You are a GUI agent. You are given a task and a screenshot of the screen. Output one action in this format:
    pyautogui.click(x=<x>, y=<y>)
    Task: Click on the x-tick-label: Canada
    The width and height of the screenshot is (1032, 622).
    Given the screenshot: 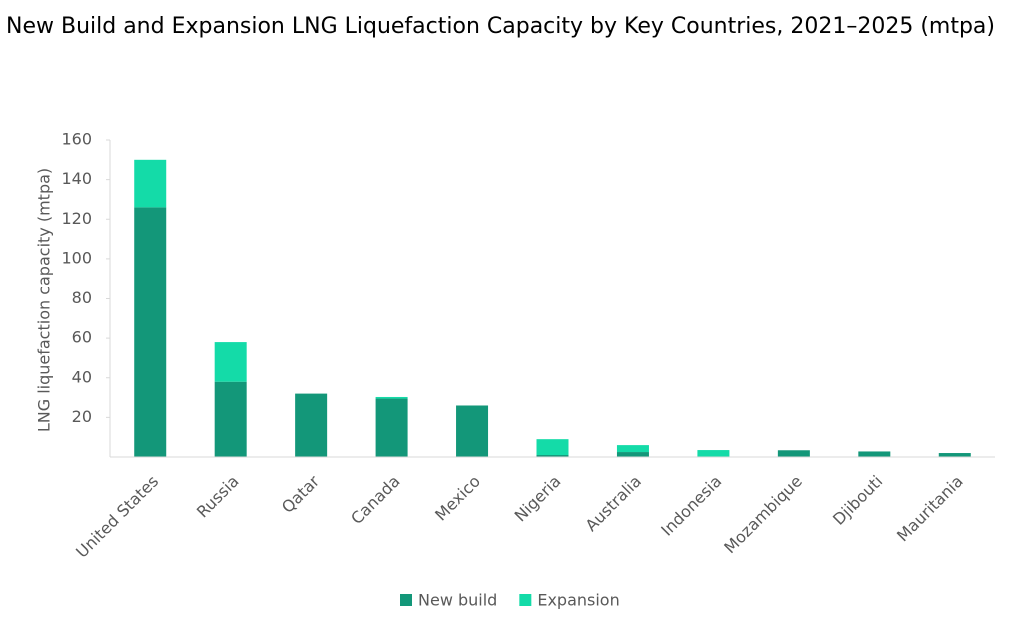 What is the action you would take?
    pyautogui.click(x=375, y=500)
    